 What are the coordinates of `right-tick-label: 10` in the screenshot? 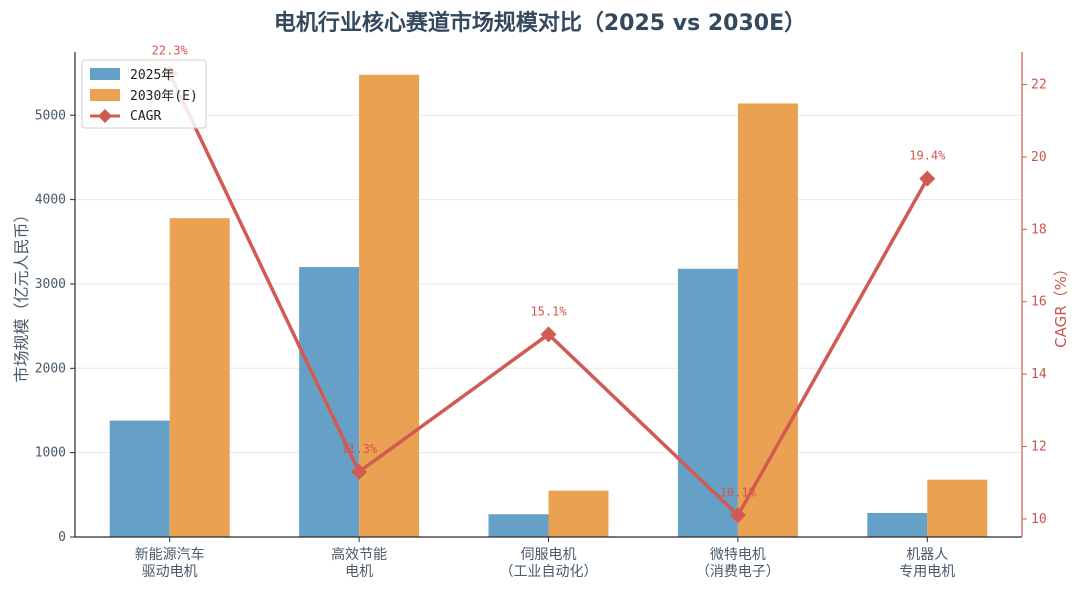 It's located at (1039, 519).